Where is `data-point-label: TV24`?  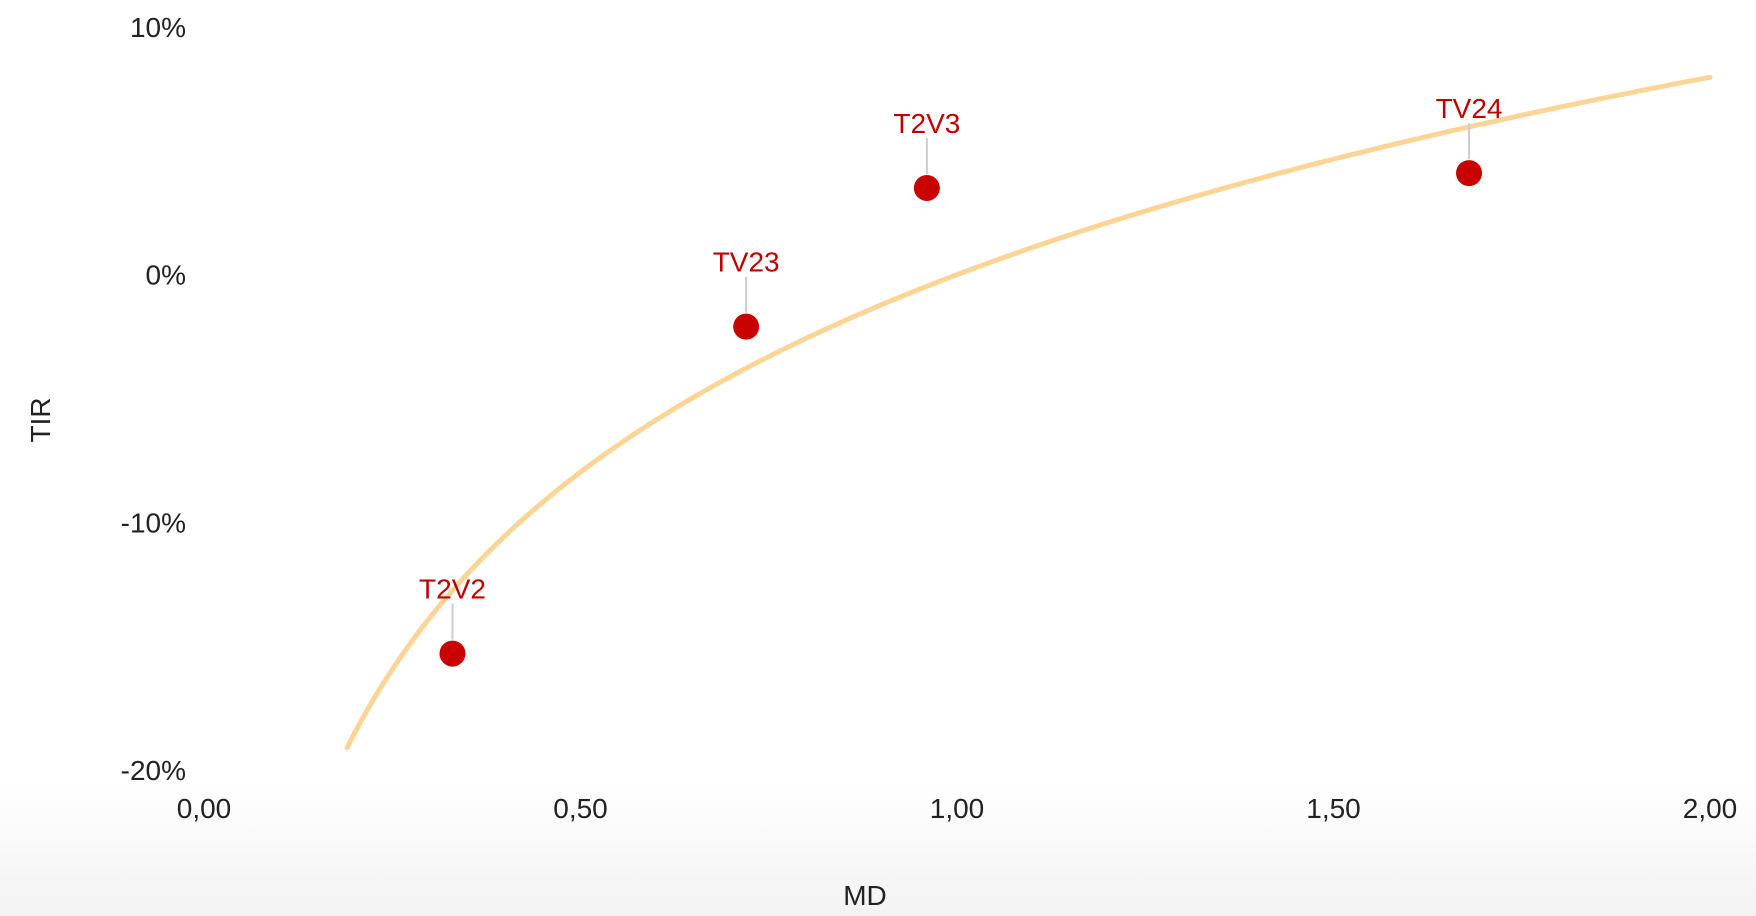
data-point-label: TV24 is located at coordinates (1469, 108).